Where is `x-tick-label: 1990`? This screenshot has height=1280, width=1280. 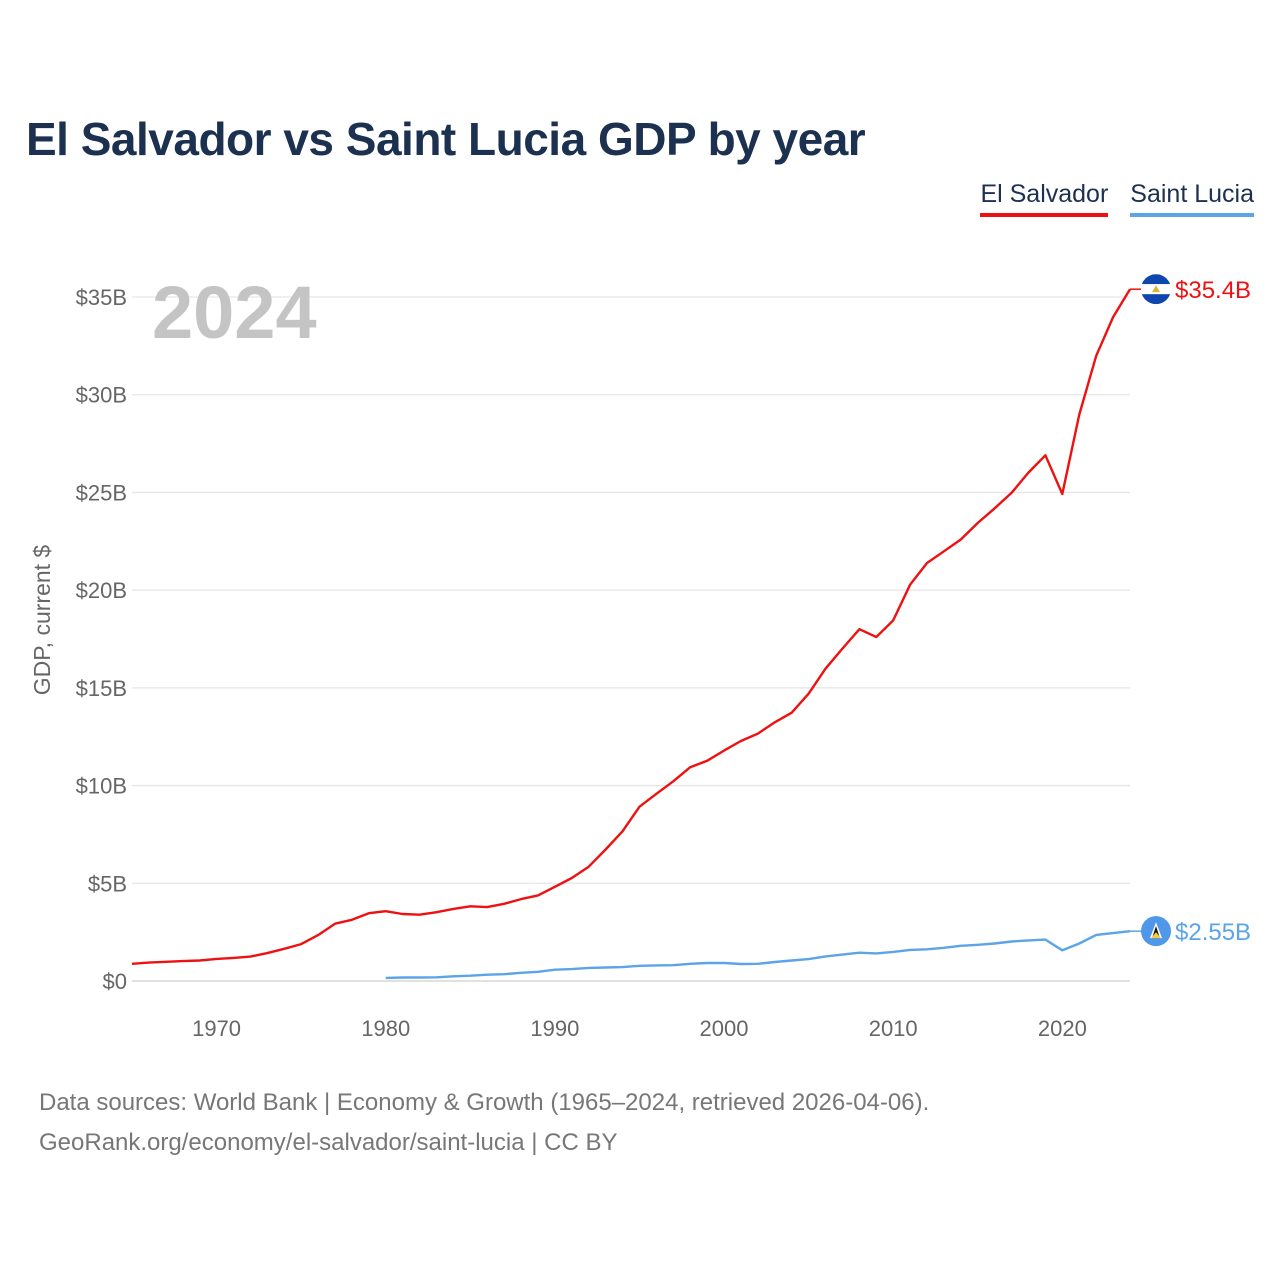 x-tick-label: 1990 is located at coordinates (554, 1028).